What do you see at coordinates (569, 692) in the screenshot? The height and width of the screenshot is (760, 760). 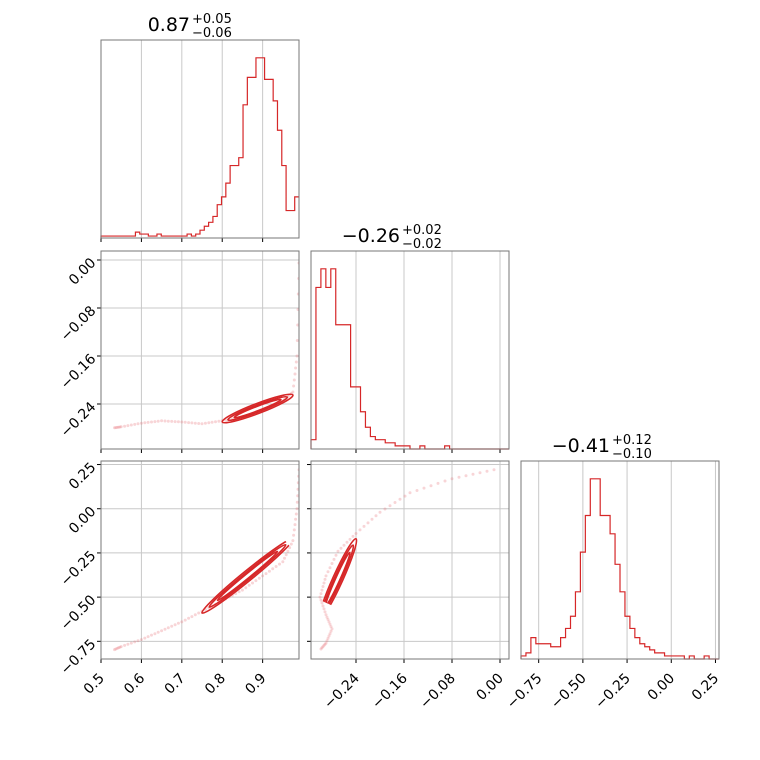 I see `x-tick-label: −0.50` at bounding box center [569, 692].